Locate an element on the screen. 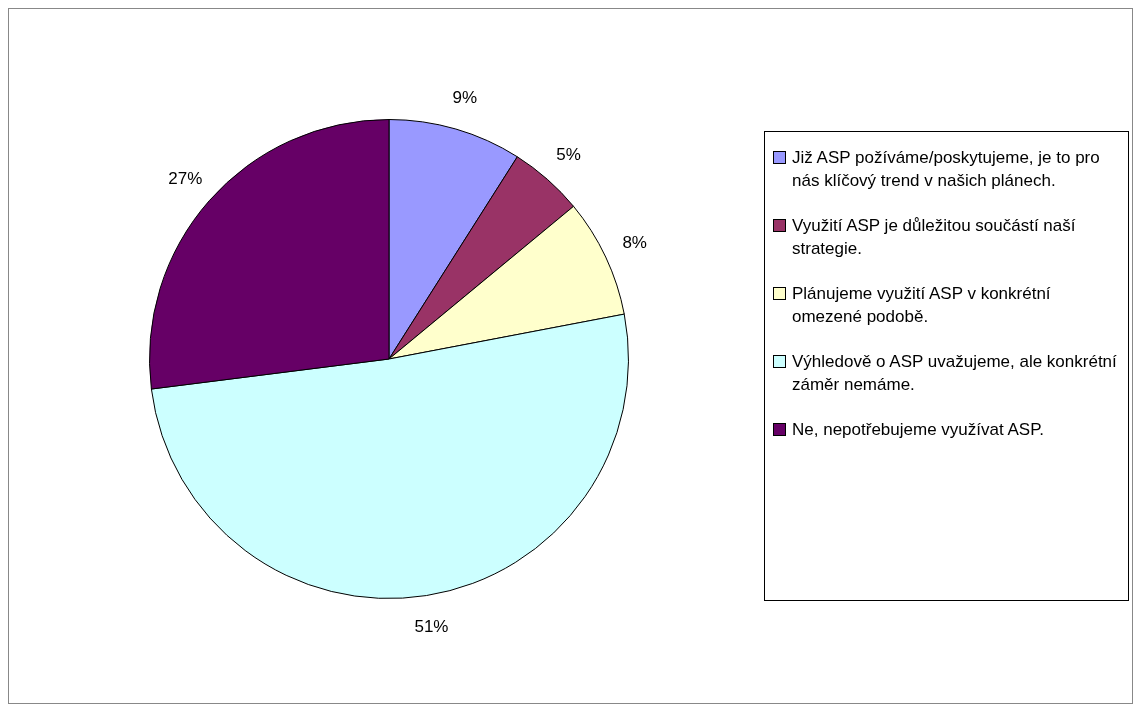  legend-label: Využití ASP je důležitou součástí naší strategie. is located at coordinates (934, 237).